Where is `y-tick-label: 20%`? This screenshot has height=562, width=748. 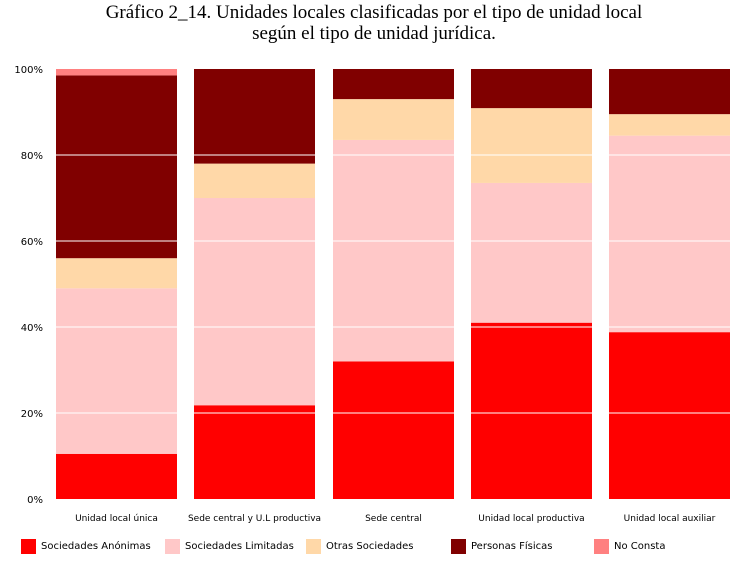
y-tick-label: 20% is located at coordinates (32, 414).